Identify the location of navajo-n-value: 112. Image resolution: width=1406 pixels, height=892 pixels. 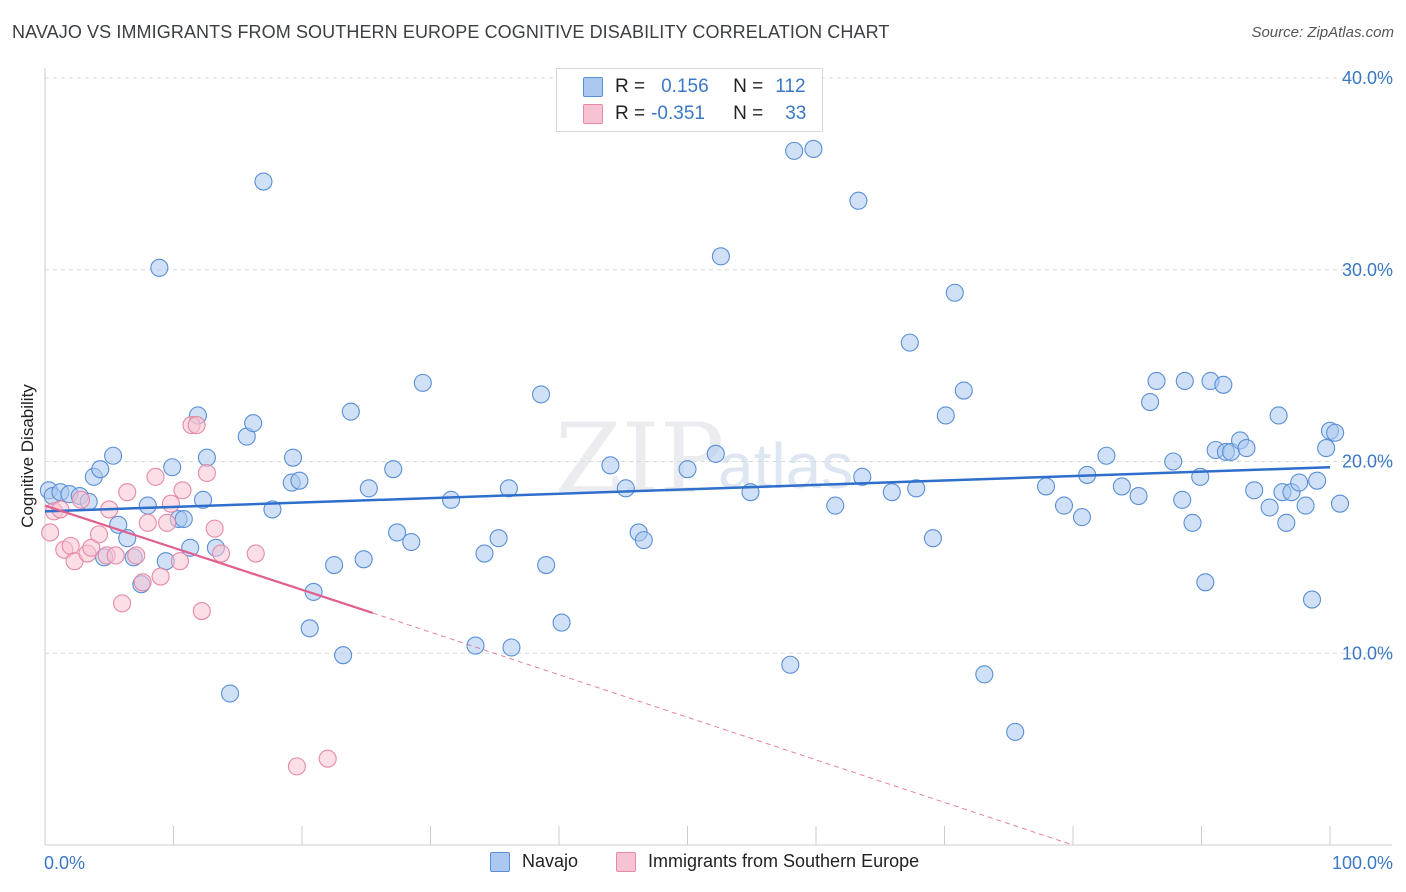
(790, 86).